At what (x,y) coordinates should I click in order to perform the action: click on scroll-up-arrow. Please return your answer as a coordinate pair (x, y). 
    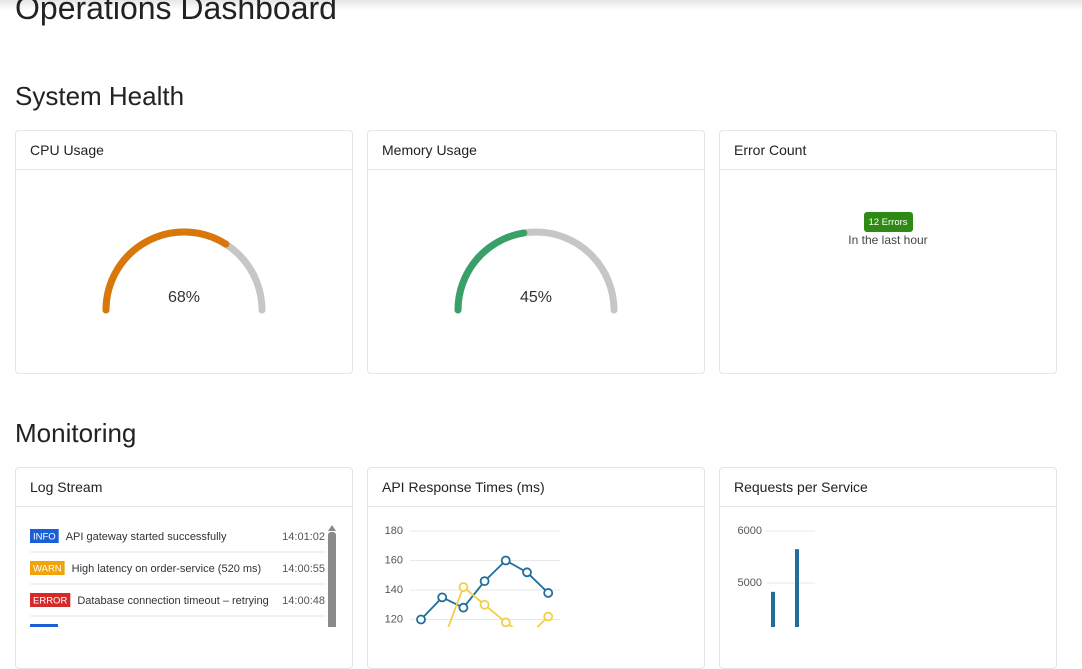
    Looking at the image, I should click on (332, 528).